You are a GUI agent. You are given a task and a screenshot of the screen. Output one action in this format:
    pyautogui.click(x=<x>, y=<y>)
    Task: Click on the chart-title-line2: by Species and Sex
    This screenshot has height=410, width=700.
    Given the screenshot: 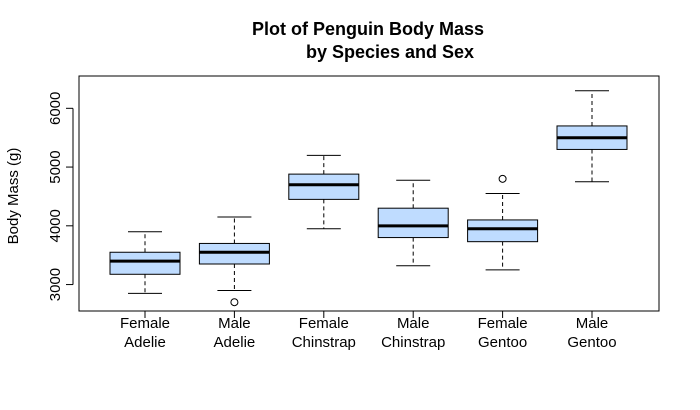 What is the action you would take?
    pyautogui.click(x=390, y=52)
    